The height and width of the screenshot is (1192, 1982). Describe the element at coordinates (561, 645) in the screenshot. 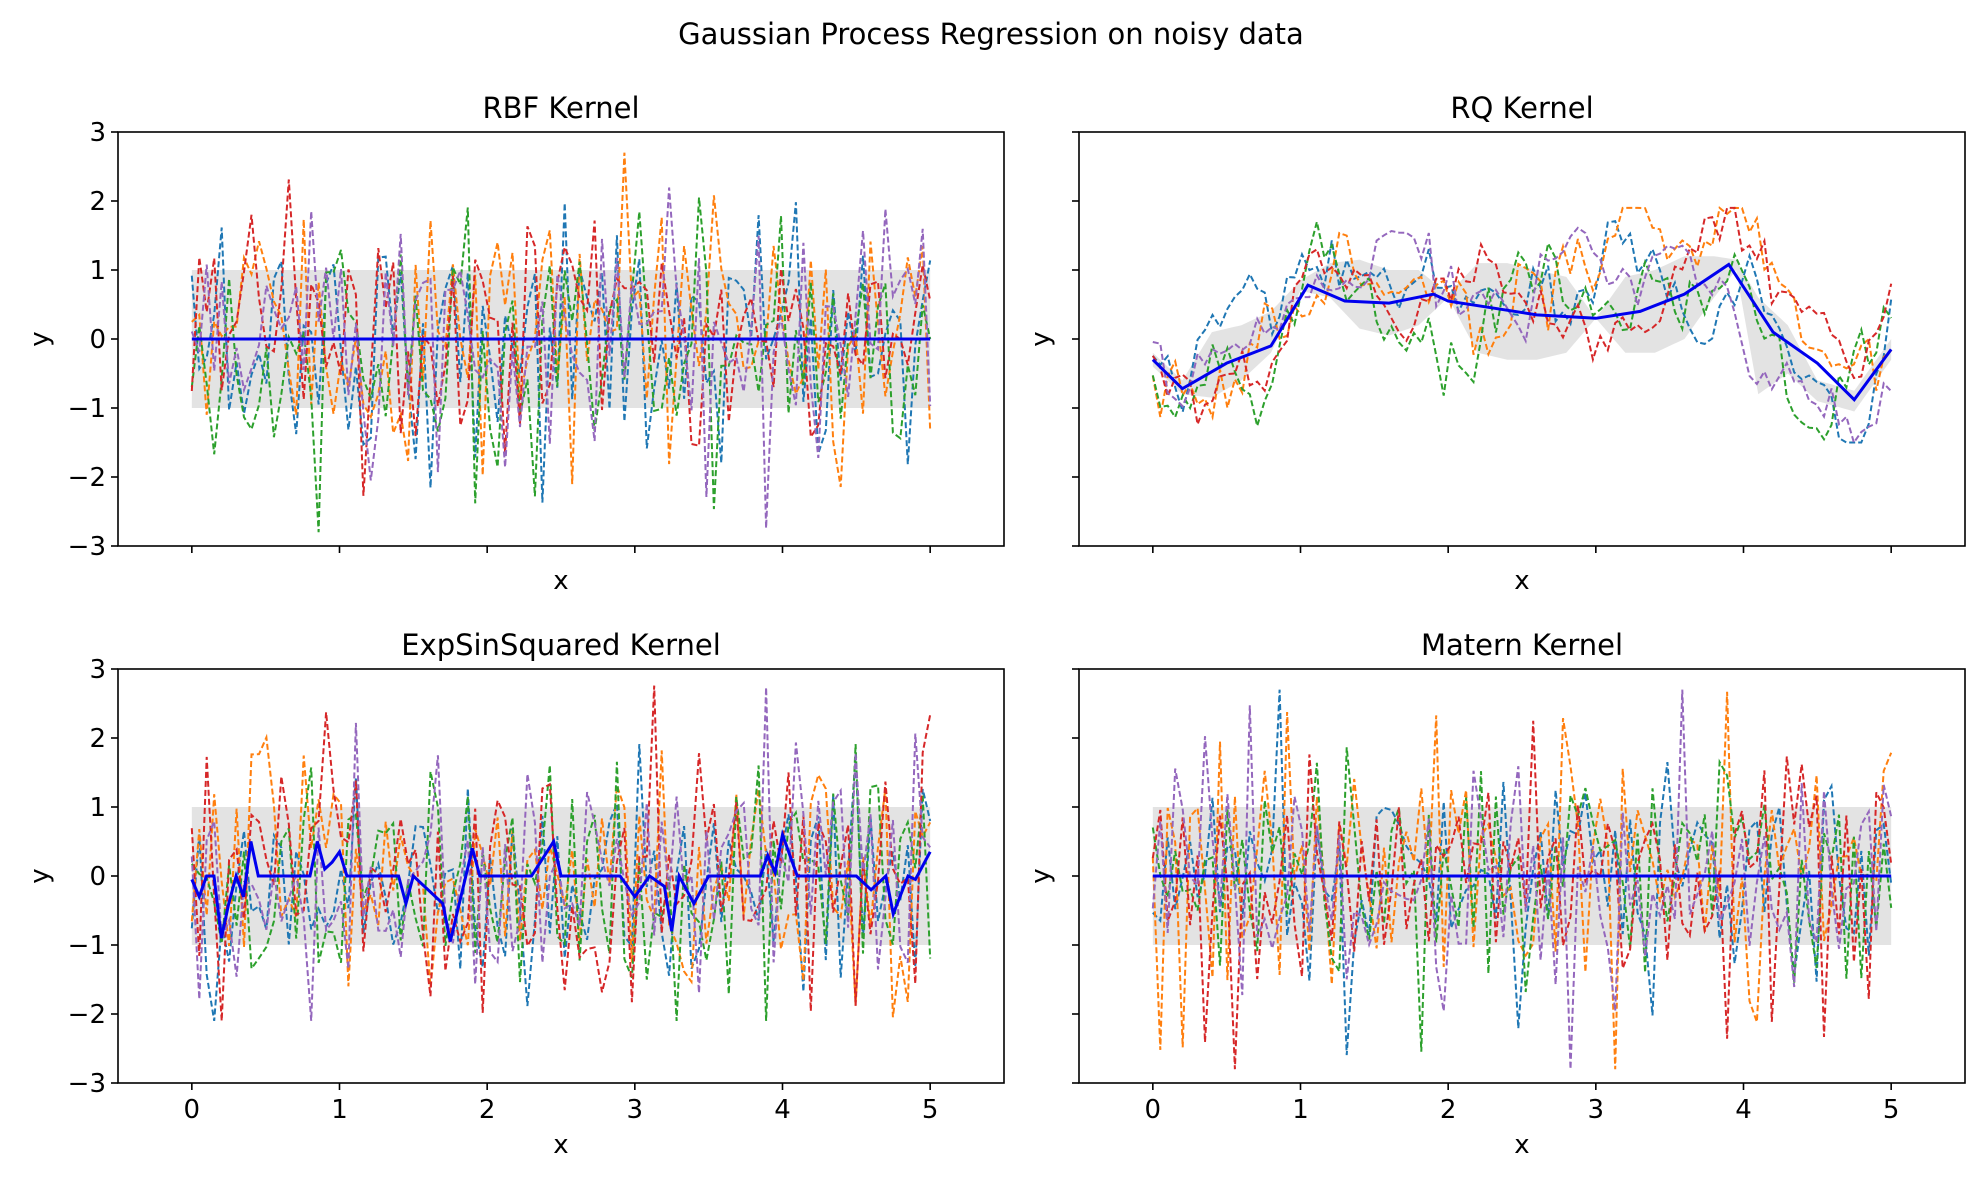

I see `subplot-title: ExpSinSquared Kernel` at that location.